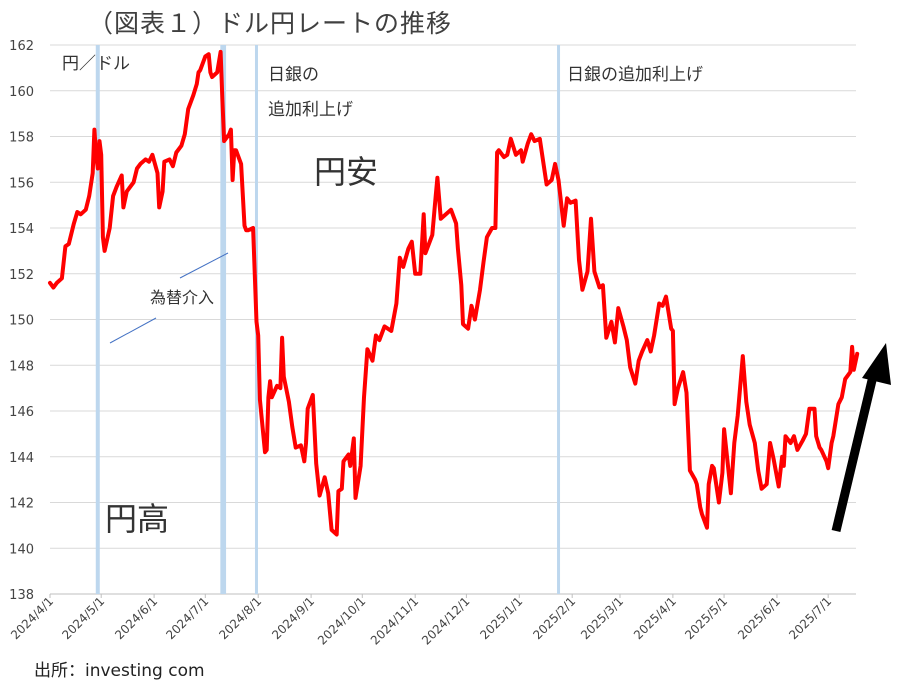 This screenshot has height=683, width=902. Describe the element at coordinates (21, 138) in the screenshot. I see `y-tick-label: 158` at that location.